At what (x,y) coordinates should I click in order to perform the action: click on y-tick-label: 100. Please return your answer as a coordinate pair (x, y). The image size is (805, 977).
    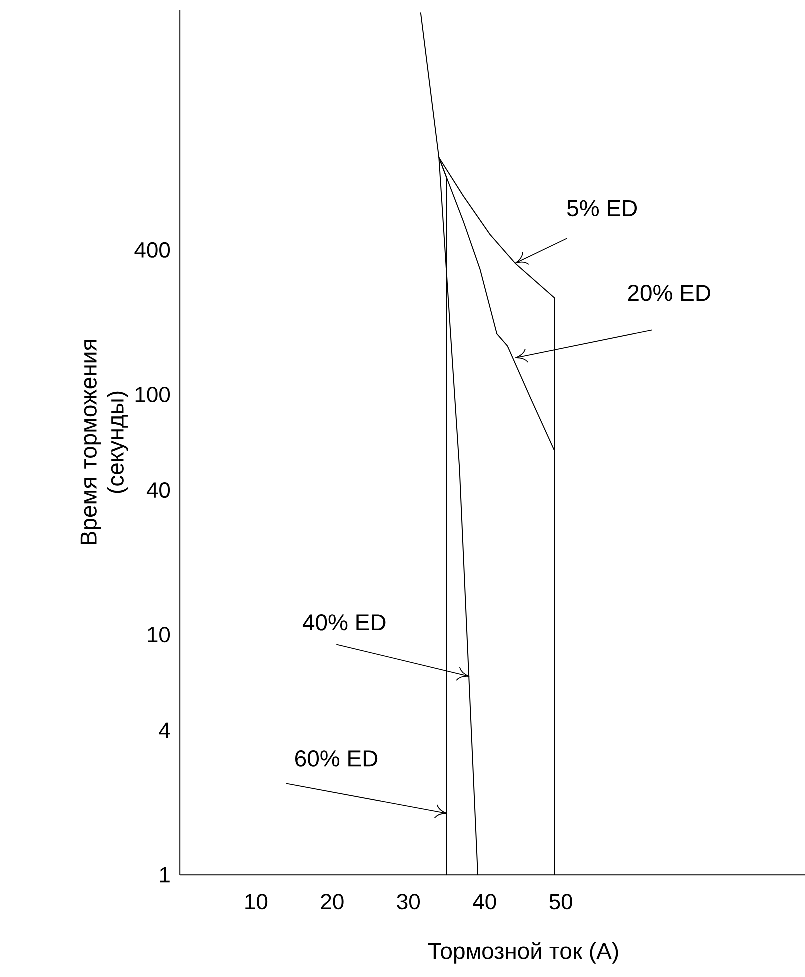
    Looking at the image, I should click on (153, 394).